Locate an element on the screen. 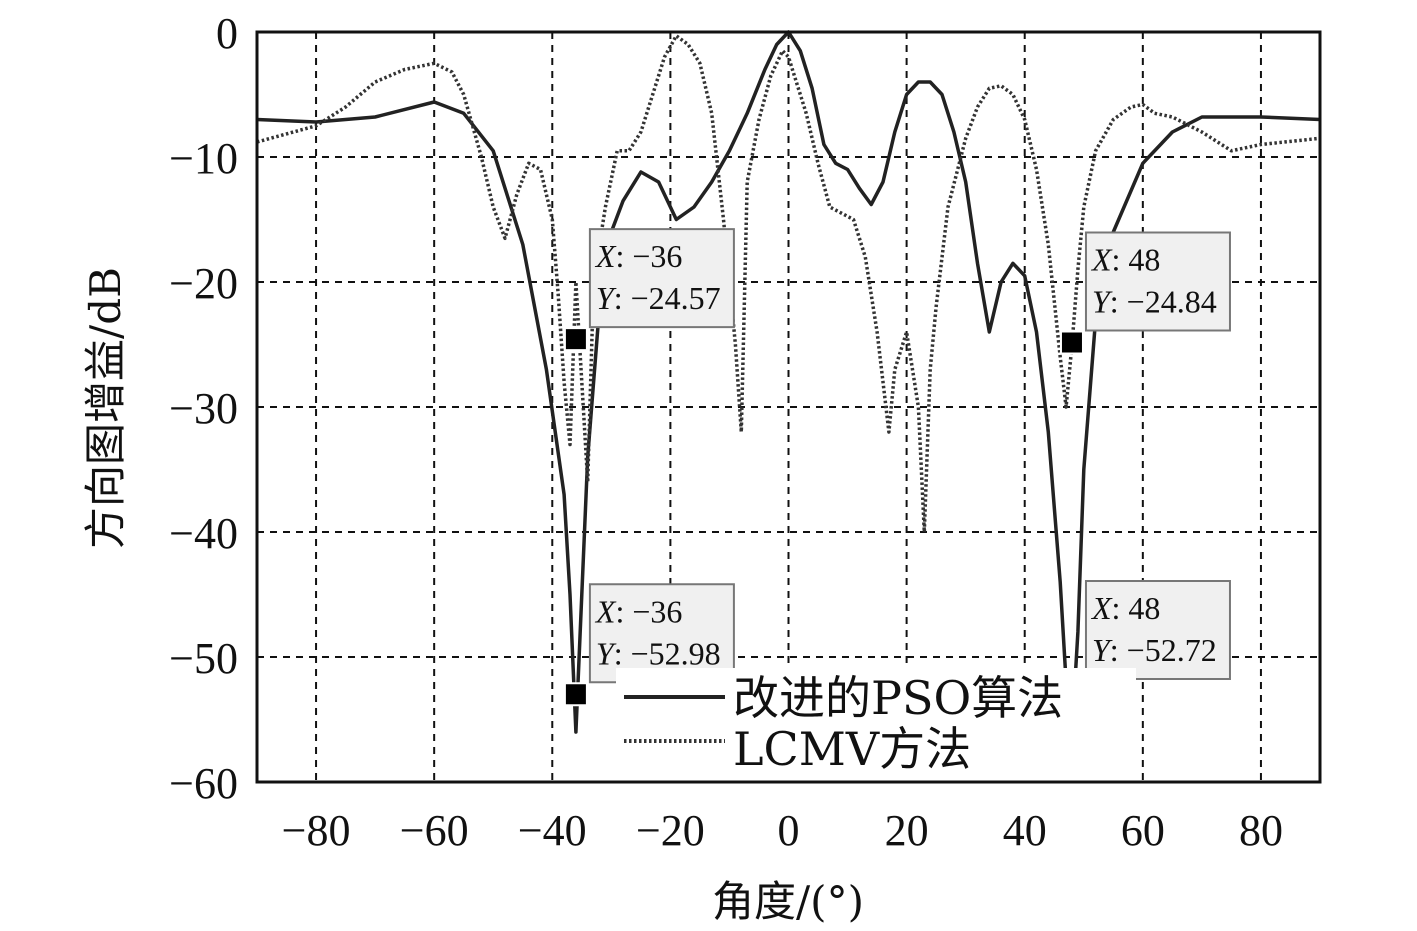 The height and width of the screenshot is (931, 1417). data-tip: X: 48 Y: −24.84 is located at coordinates (1145, 293).